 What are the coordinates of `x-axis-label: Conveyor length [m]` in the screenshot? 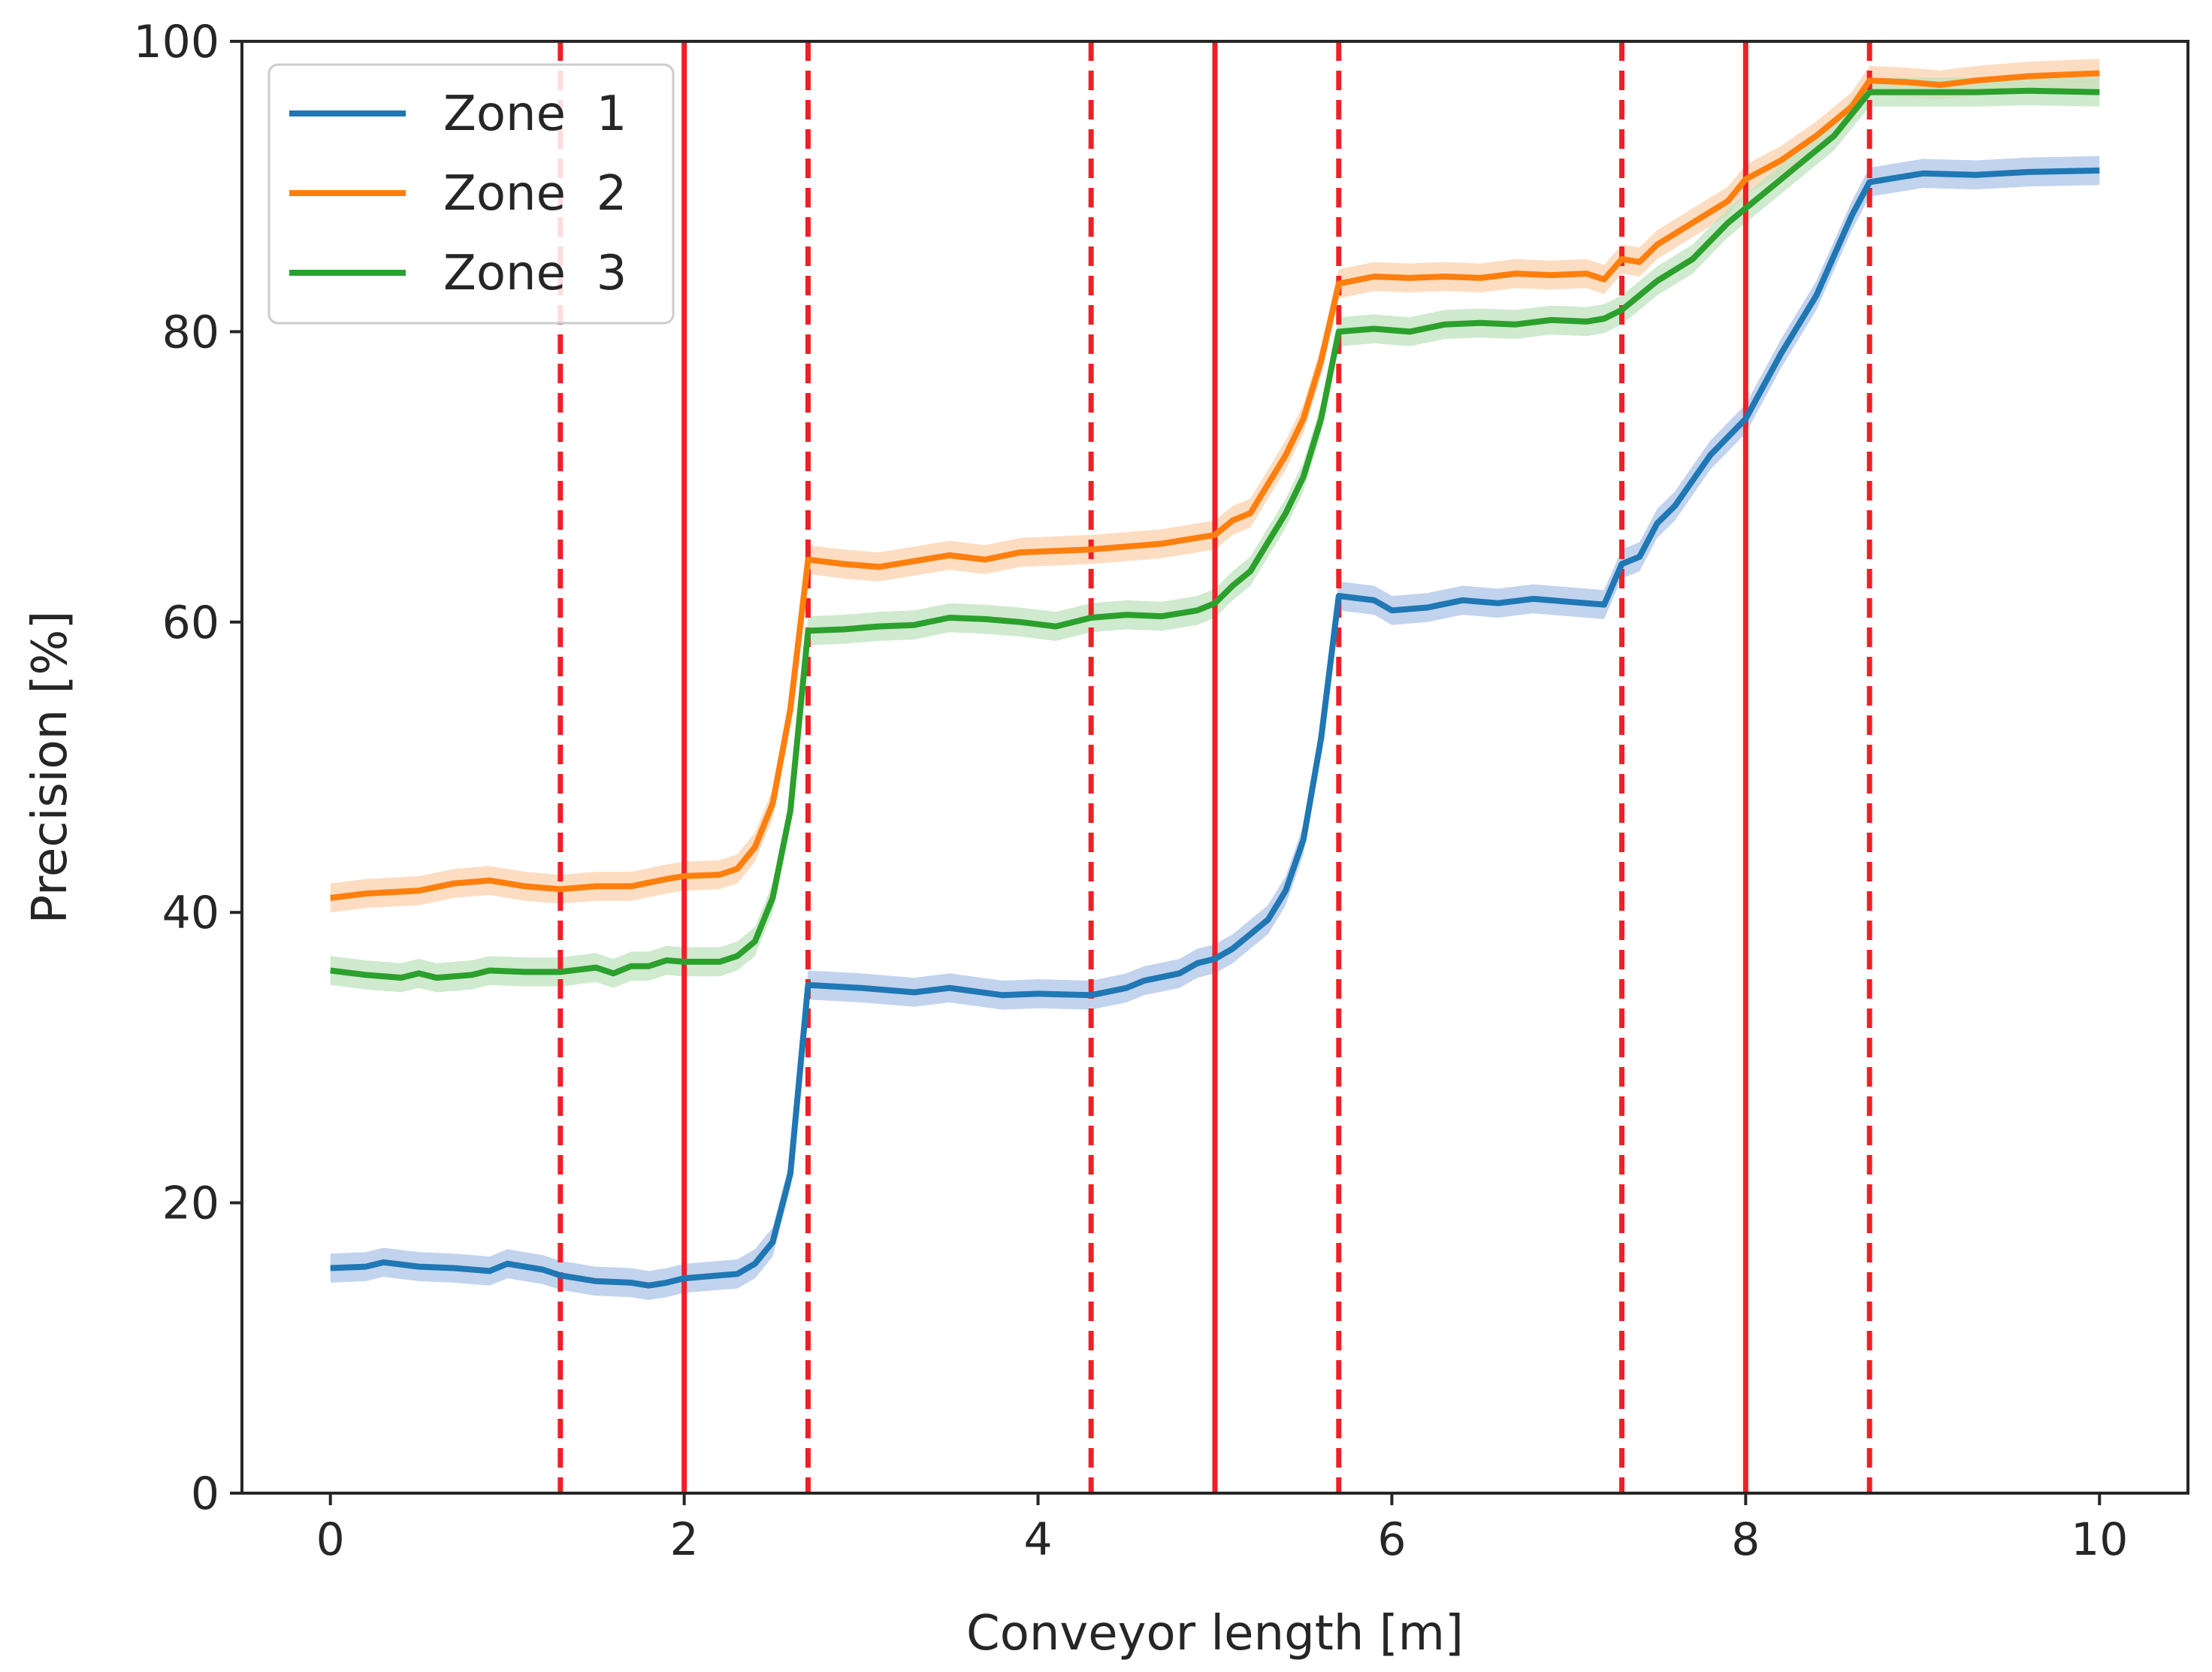 It's located at (1215, 1633).